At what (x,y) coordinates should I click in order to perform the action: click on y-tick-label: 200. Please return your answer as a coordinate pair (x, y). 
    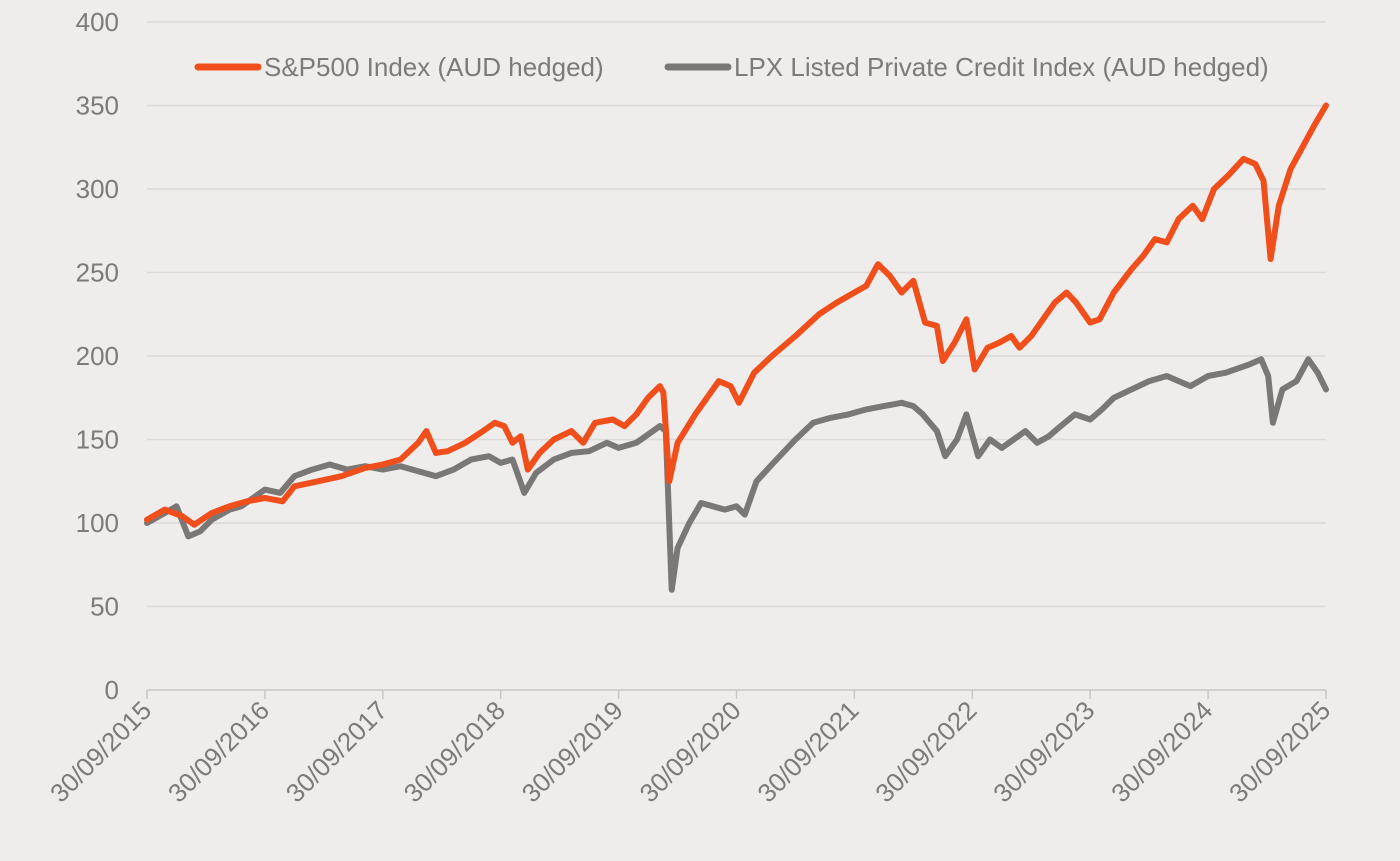
    Looking at the image, I should click on (97, 356).